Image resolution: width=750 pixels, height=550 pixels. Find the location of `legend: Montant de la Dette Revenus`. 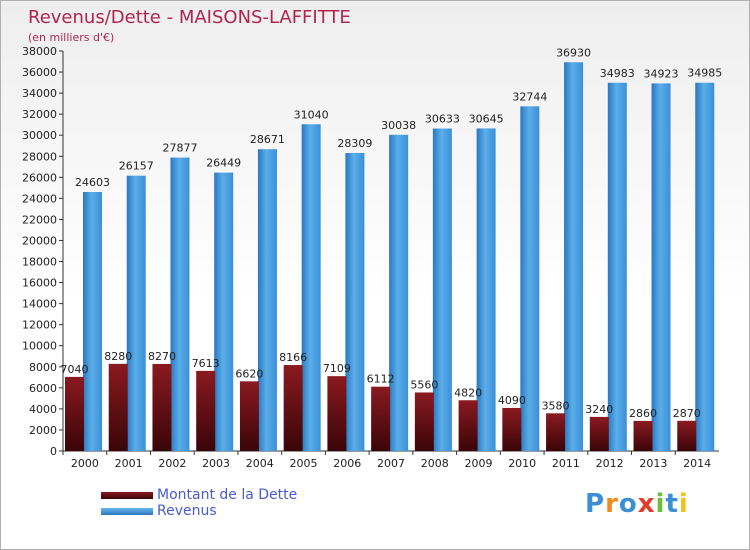

legend: Montant de la Dette Revenus is located at coordinates (199, 503).